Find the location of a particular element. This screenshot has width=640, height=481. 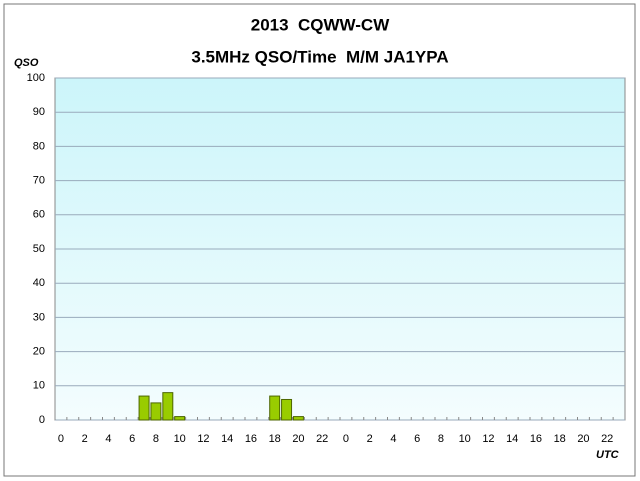

y-tick-label: 0 is located at coordinates (42, 420).